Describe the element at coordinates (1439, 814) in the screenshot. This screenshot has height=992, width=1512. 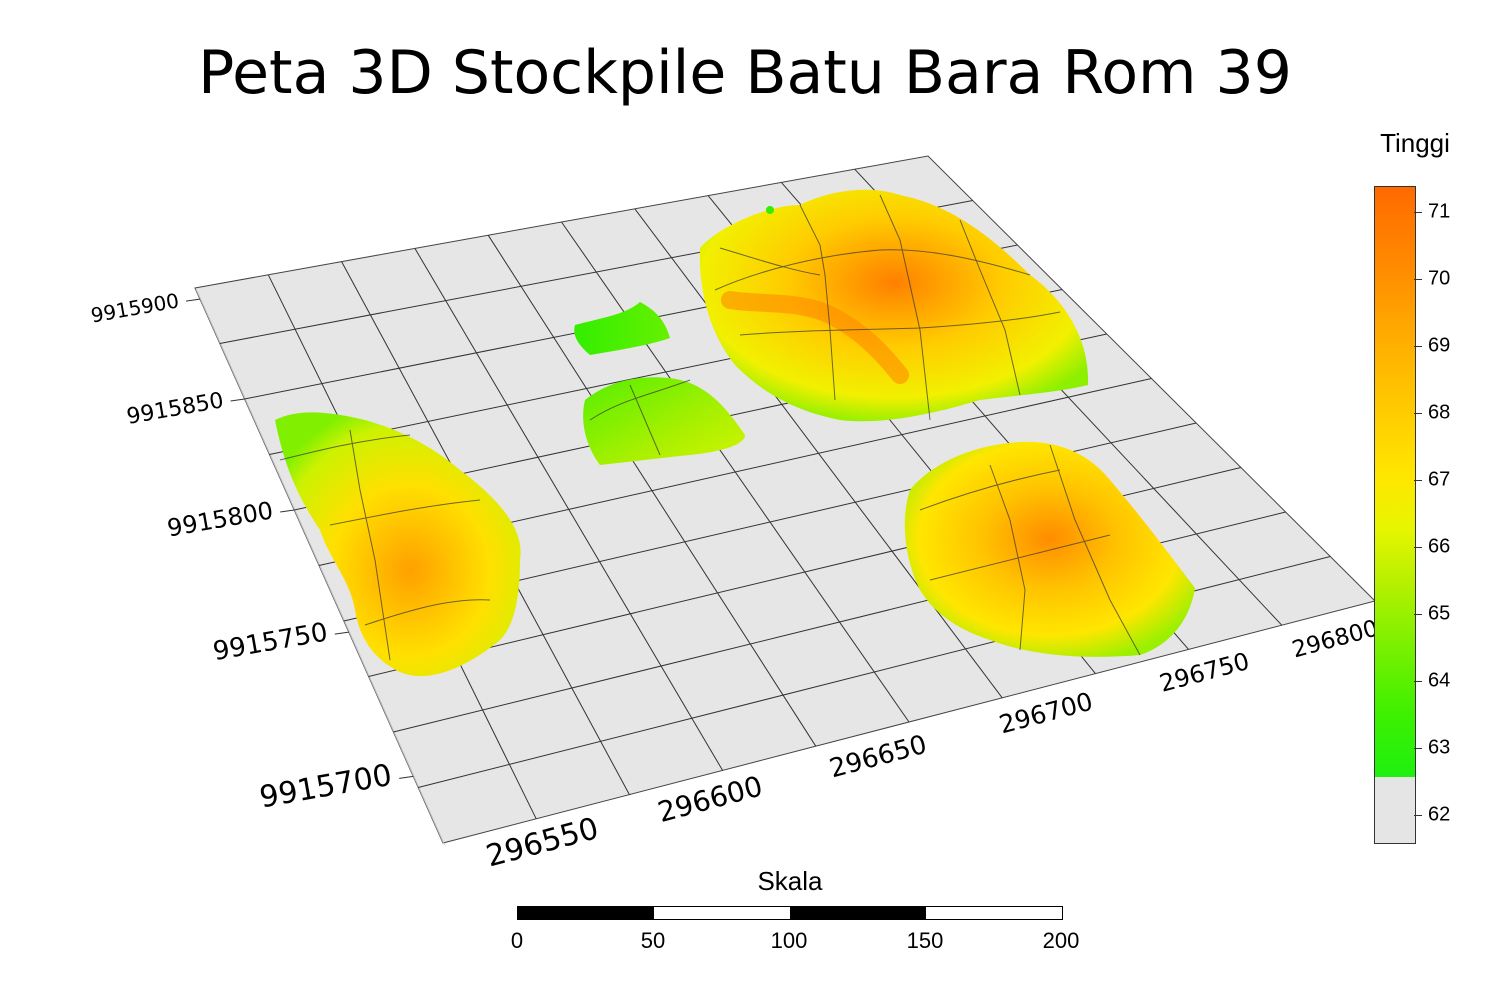
I see `legend-label: 62` at that location.